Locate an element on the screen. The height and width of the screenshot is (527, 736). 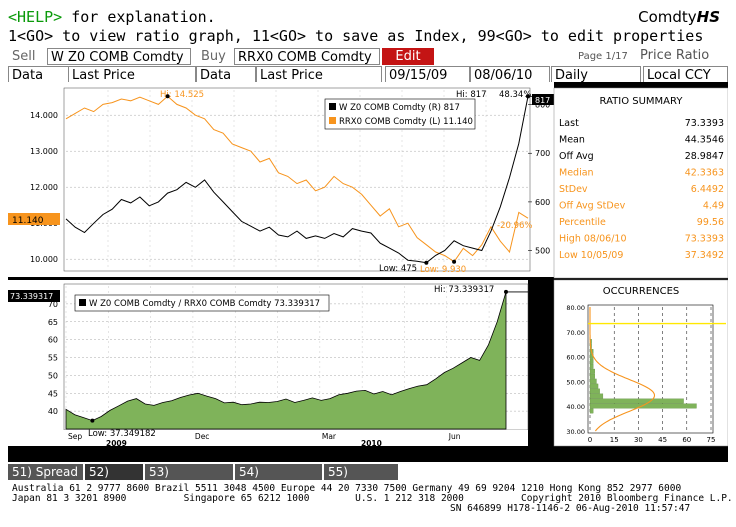
summary-row-value: 4.49 is located at coordinates (713, 206).